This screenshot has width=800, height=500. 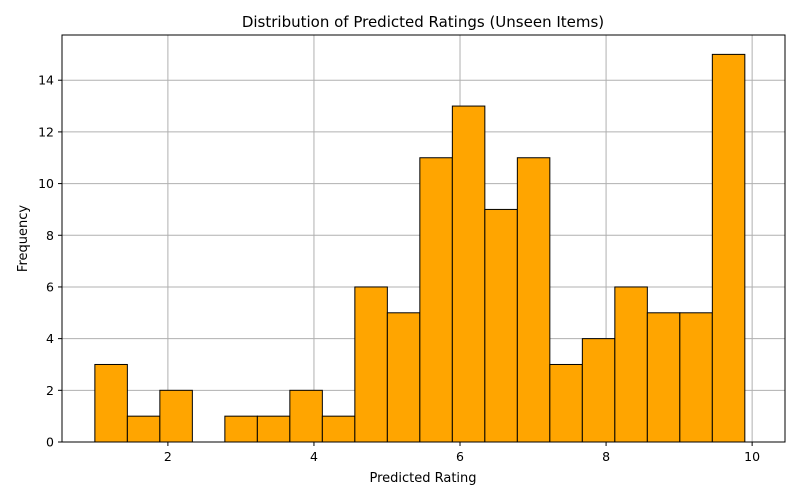 I want to click on y-tick-label: 14, so click(x=46, y=80).